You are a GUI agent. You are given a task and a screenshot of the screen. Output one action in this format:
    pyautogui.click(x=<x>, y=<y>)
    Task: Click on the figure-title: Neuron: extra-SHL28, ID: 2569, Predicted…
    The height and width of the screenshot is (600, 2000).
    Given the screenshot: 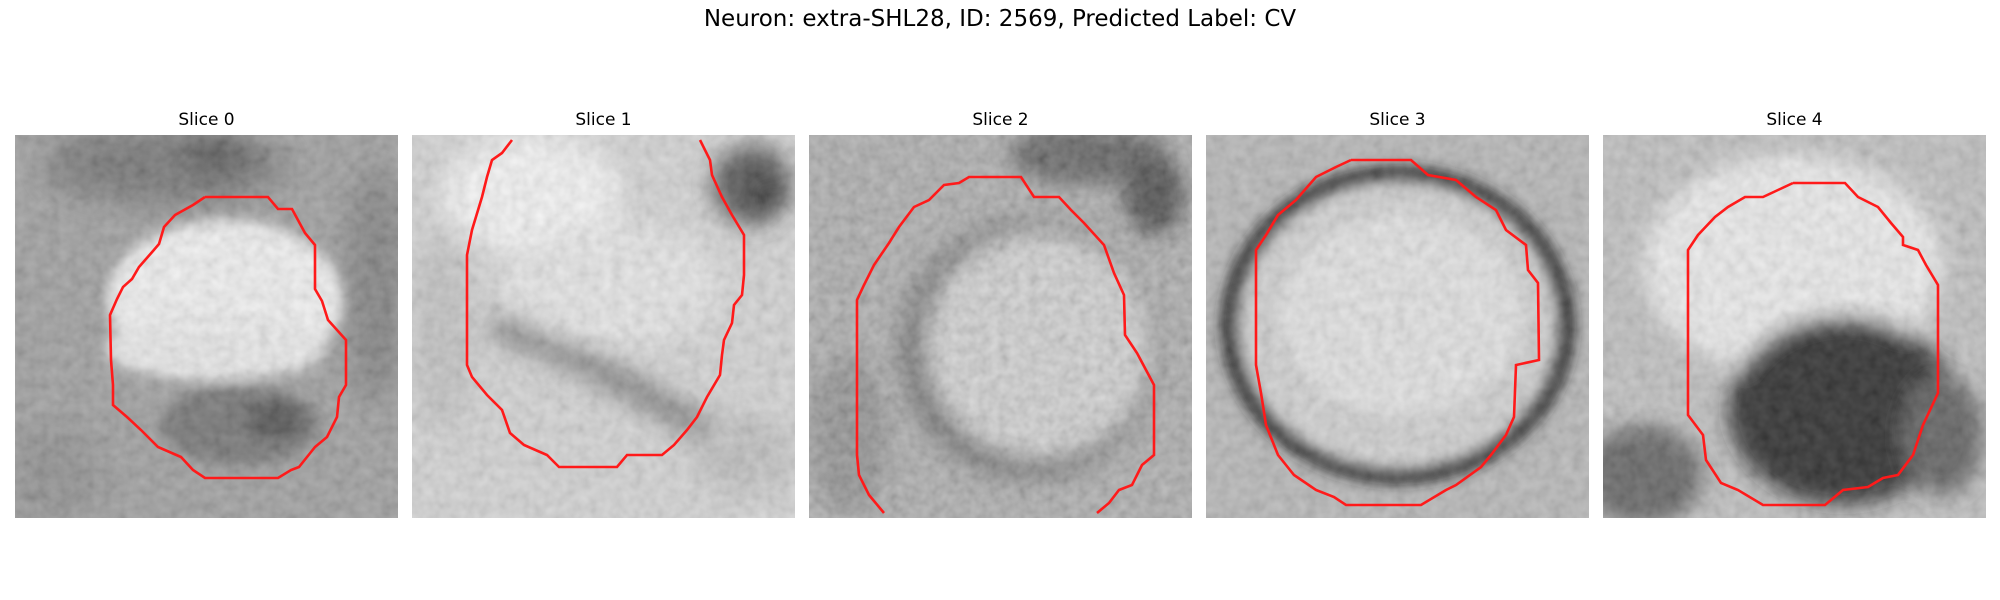 What is the action you would take?
    pyautogui.click(x=1000, y=19)
    